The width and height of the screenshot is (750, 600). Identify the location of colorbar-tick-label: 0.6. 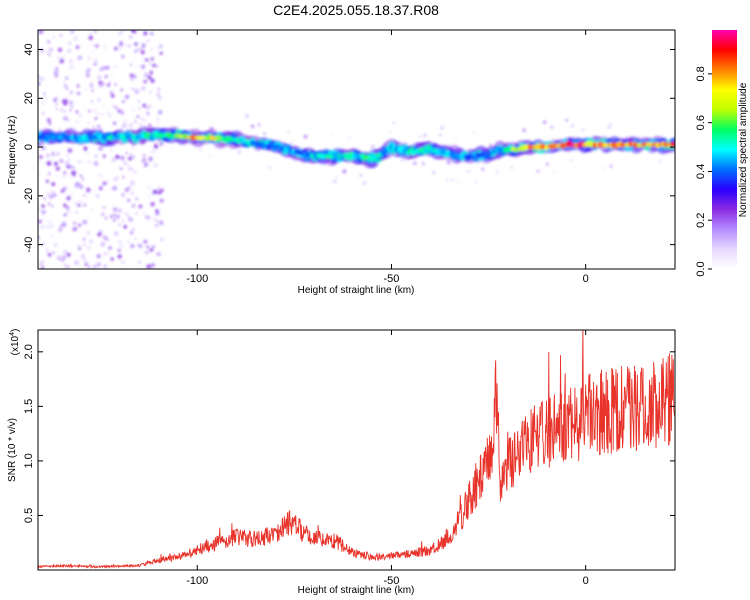
(701, 122).